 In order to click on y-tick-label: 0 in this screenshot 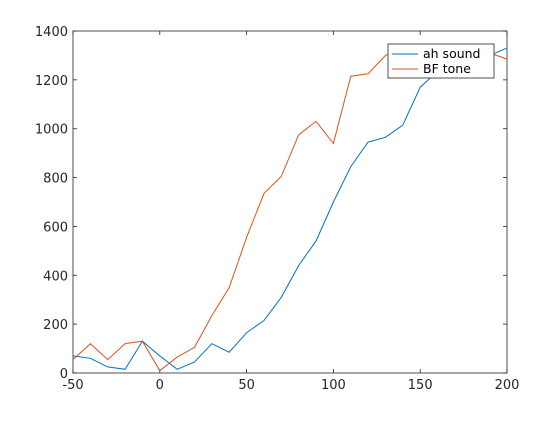, I will do `click(64, 374)`.